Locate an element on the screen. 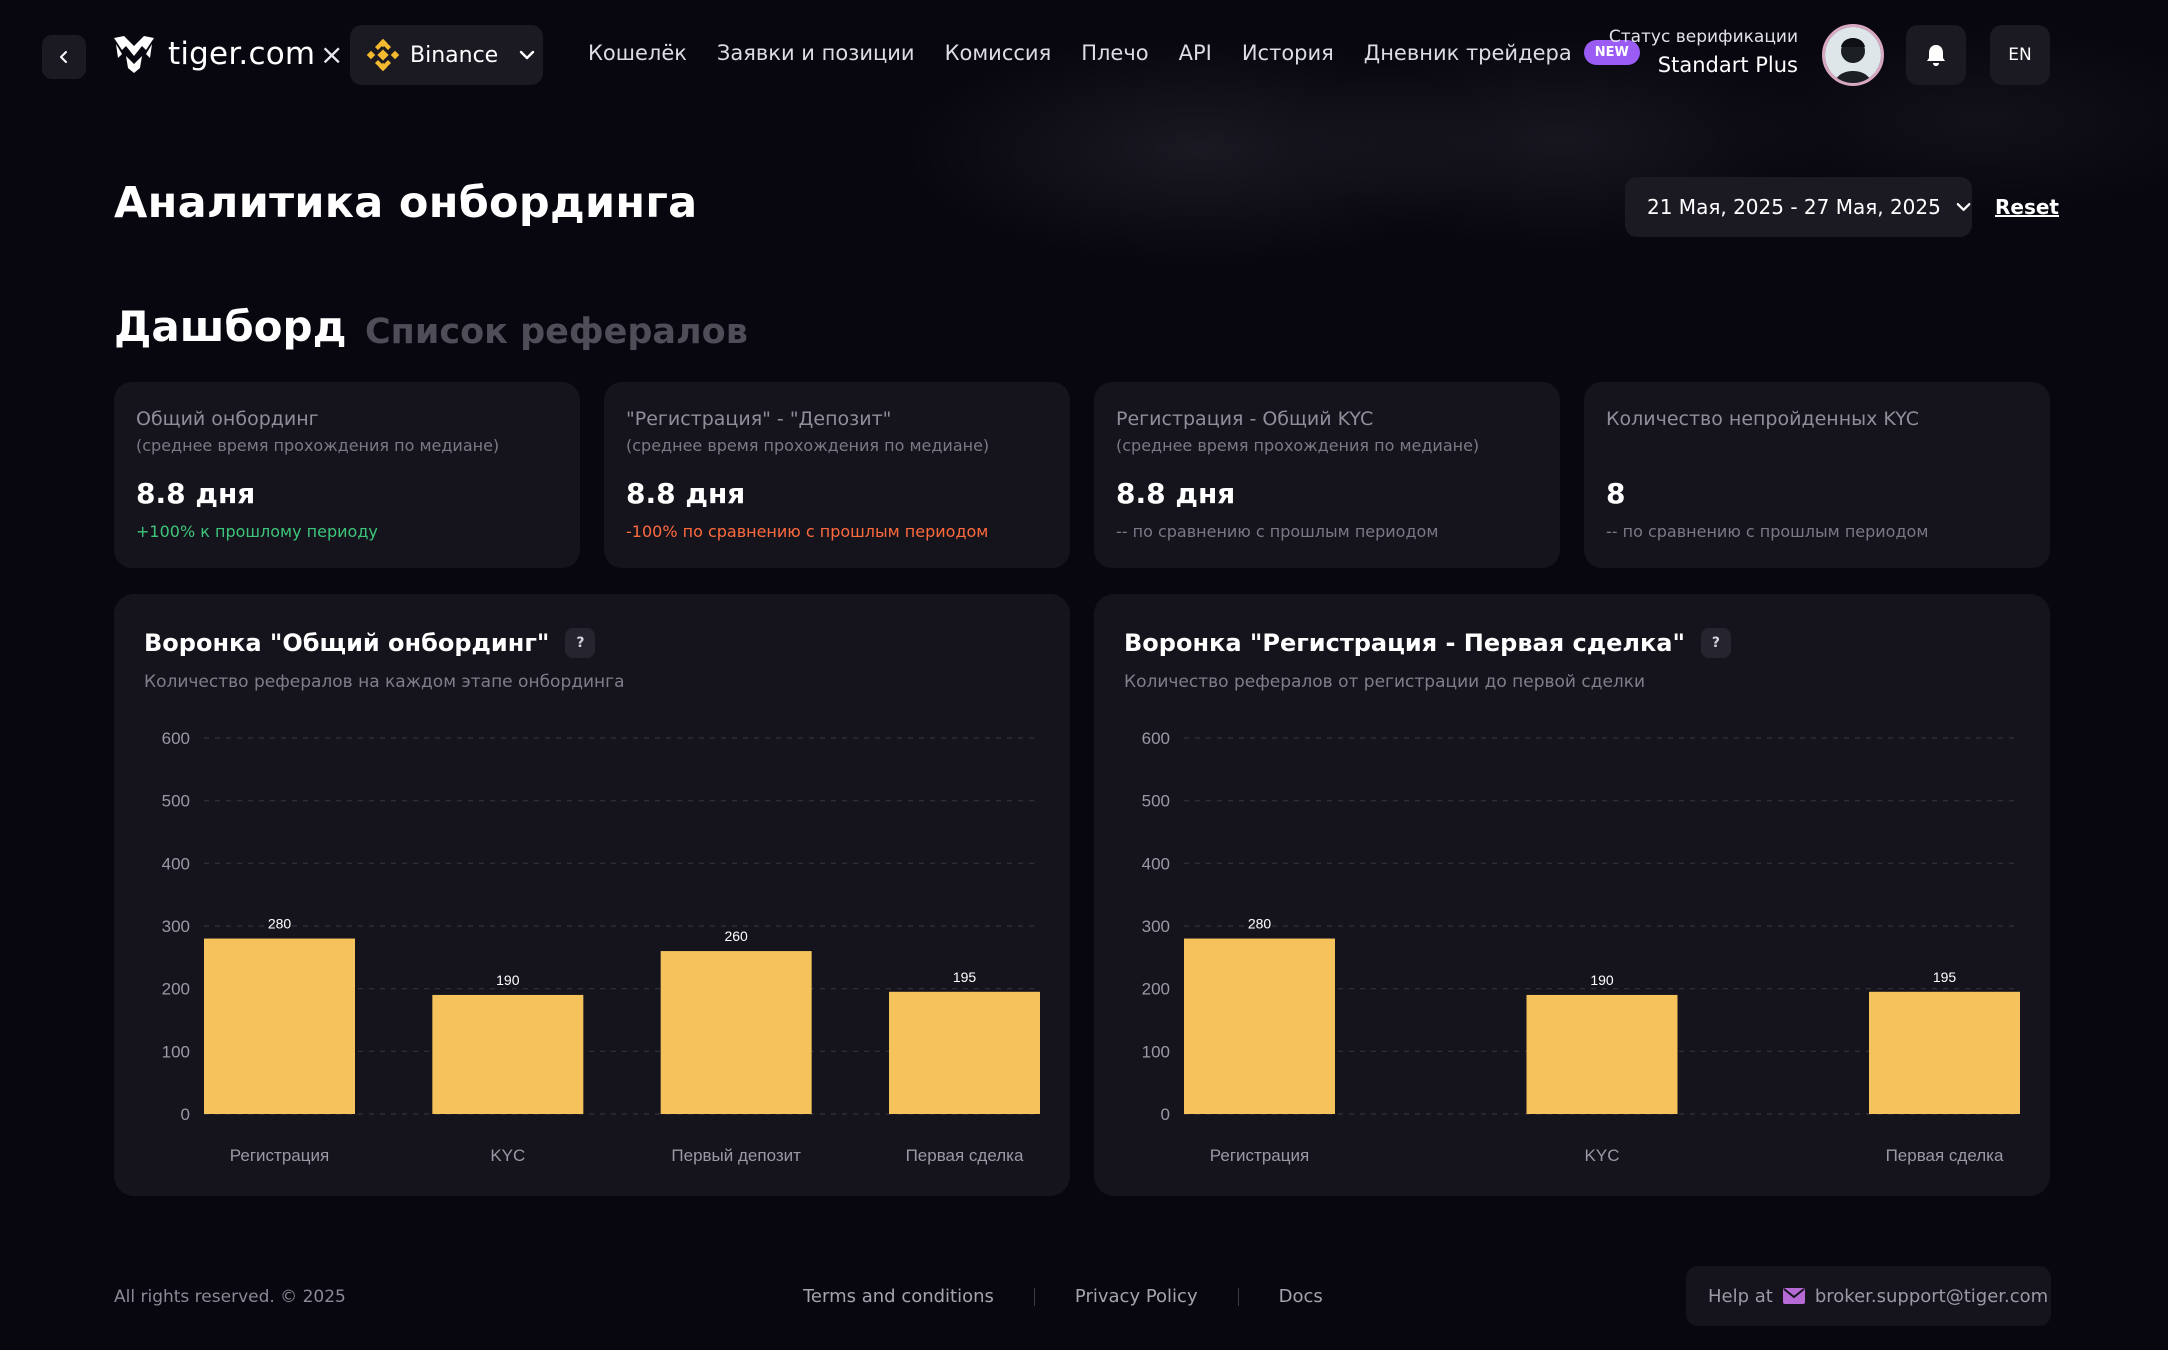 The height and width of the screenshot is (1350, 2168). nav-trader-diary: Дневник трейдера is located at coordinates (1467, 52).